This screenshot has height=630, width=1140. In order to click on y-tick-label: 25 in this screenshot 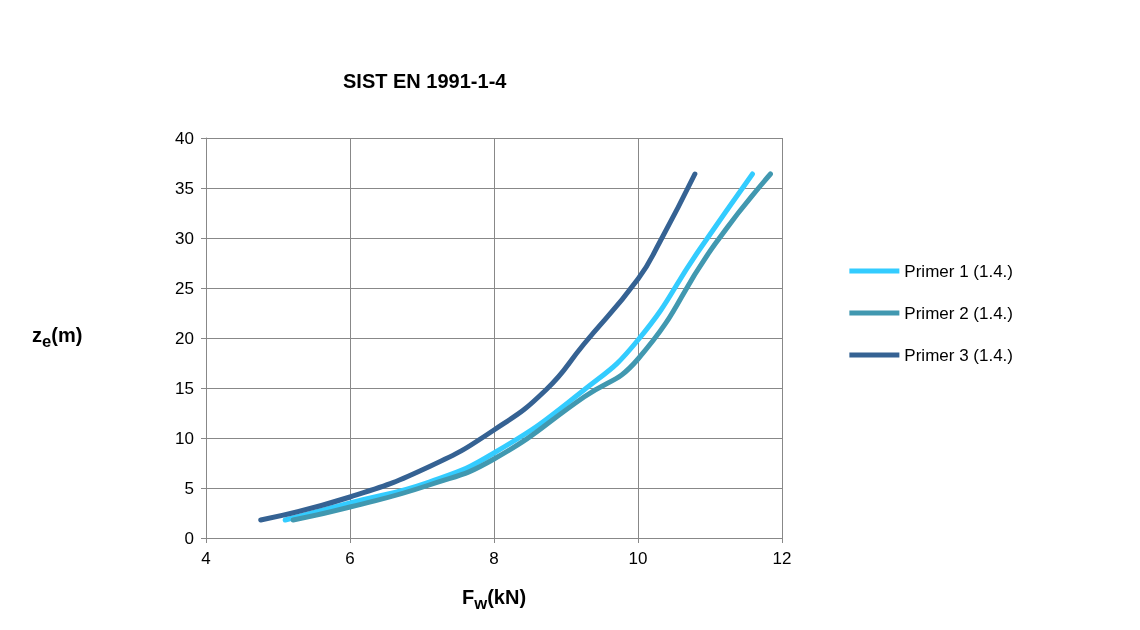, I will do `click(184, 288)`.